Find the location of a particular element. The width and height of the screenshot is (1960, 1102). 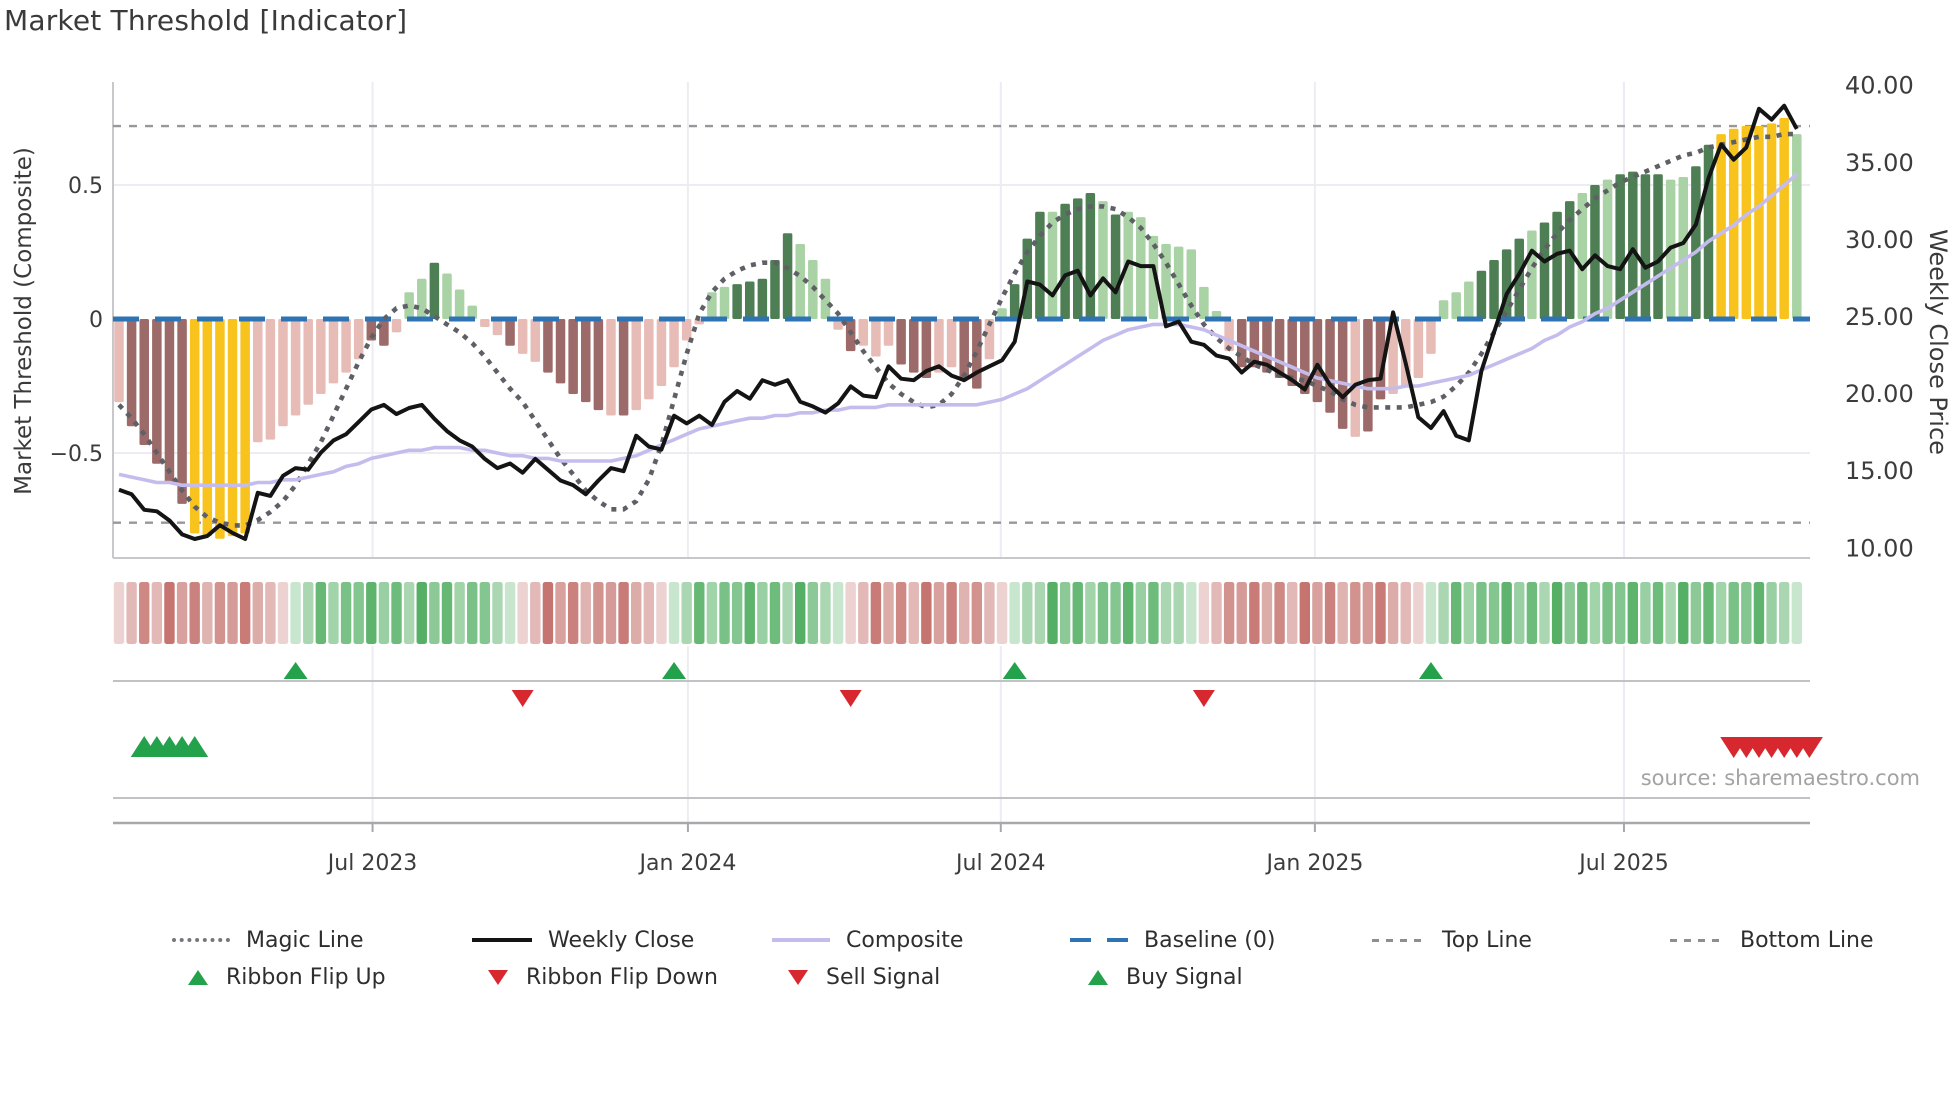

legend-label: Composite is located at coordinates (905, 940).